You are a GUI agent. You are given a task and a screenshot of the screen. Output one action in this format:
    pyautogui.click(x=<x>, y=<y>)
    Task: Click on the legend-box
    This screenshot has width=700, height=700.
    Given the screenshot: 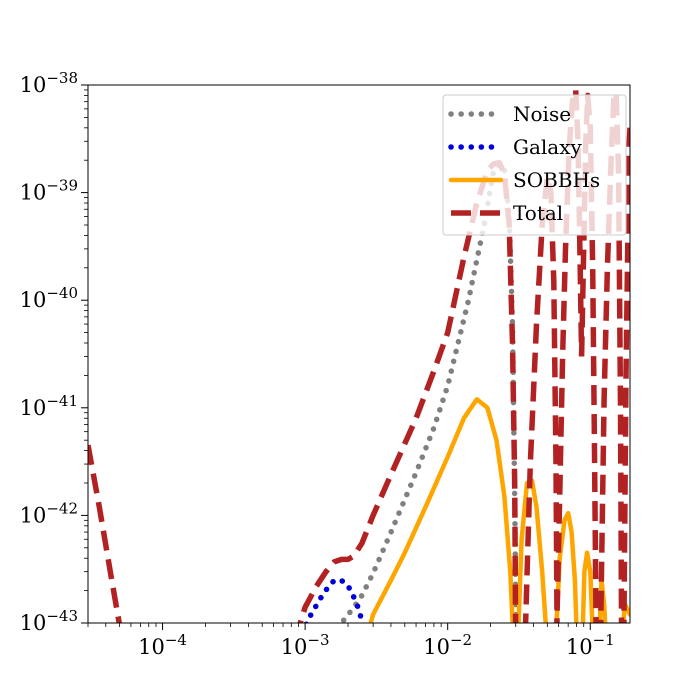 What is the action you would take?
    pyautogui.click(x=534, y=165)
    